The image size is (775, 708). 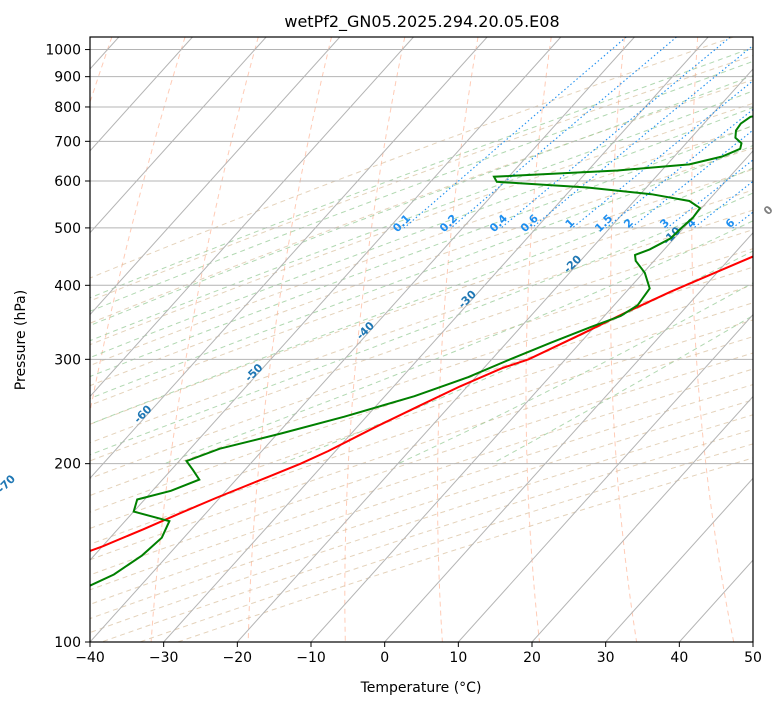 I want to click on isotherm-label: -60, so click(x=142, y=413).